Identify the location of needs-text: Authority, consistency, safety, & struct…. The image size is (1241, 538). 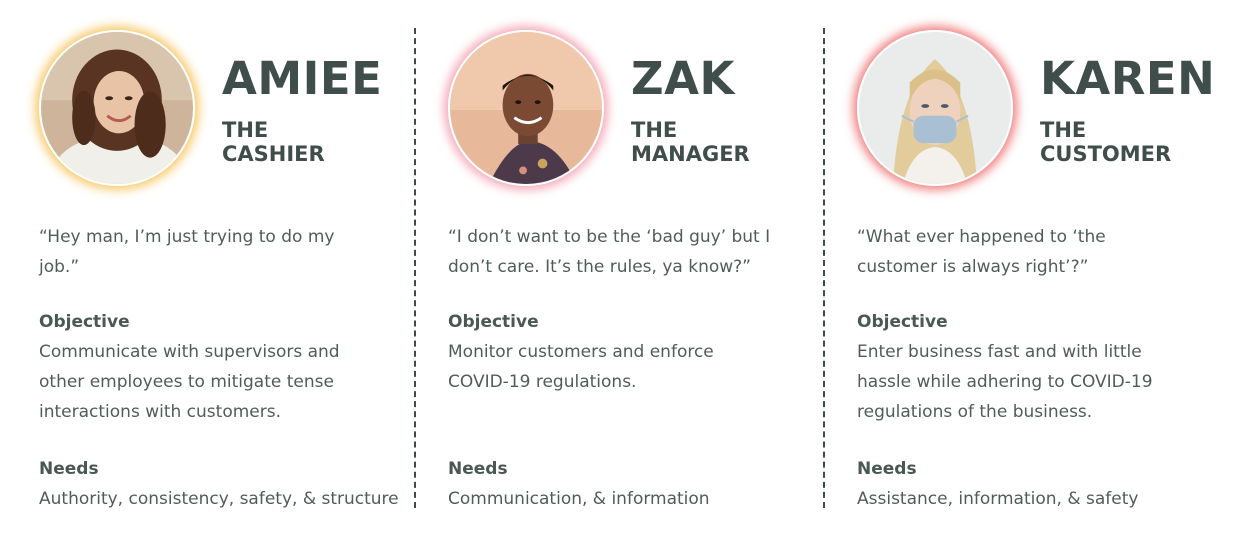
(219, 499).